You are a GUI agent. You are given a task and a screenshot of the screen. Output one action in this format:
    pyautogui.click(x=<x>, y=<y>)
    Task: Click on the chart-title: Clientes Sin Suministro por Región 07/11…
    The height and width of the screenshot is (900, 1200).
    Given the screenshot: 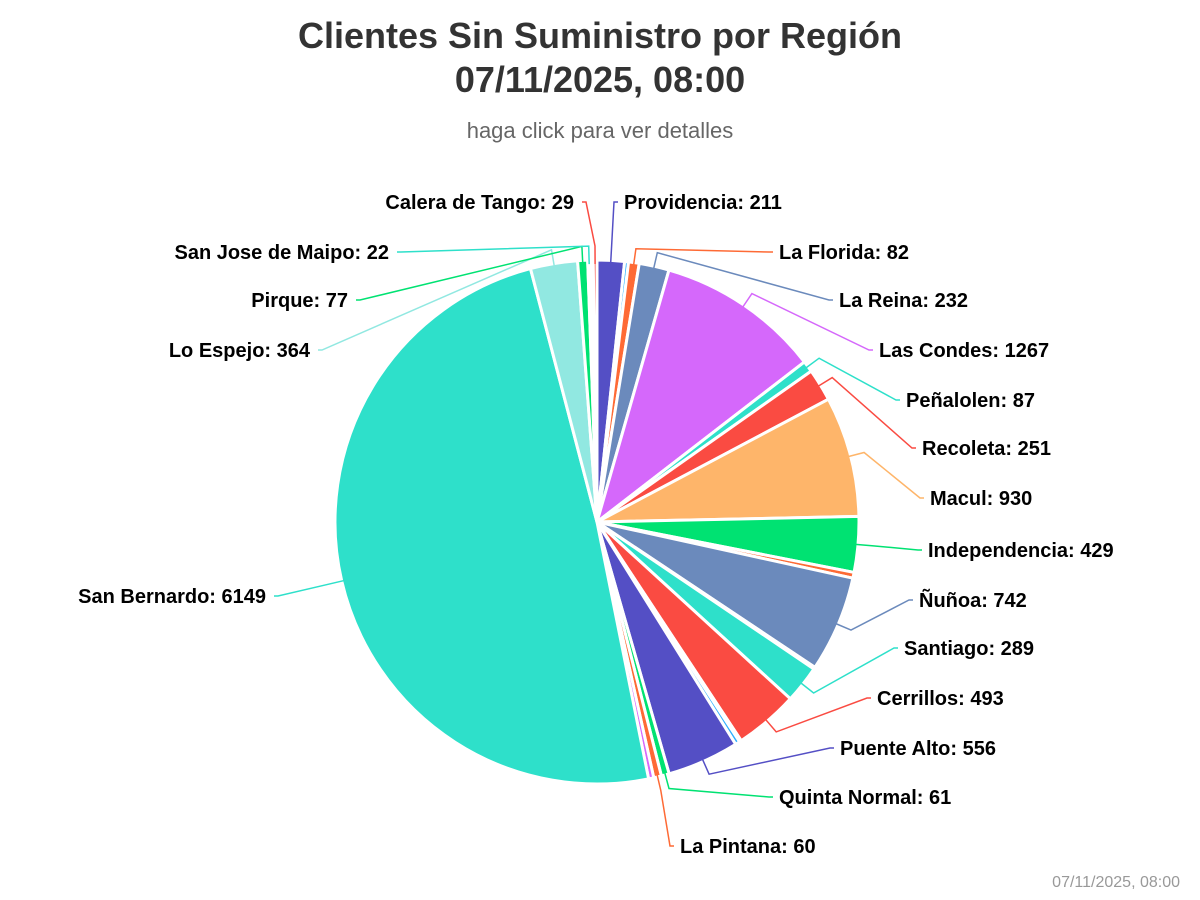 What is the action you would take?
    pyautogui.click(x=600, y=58)
    